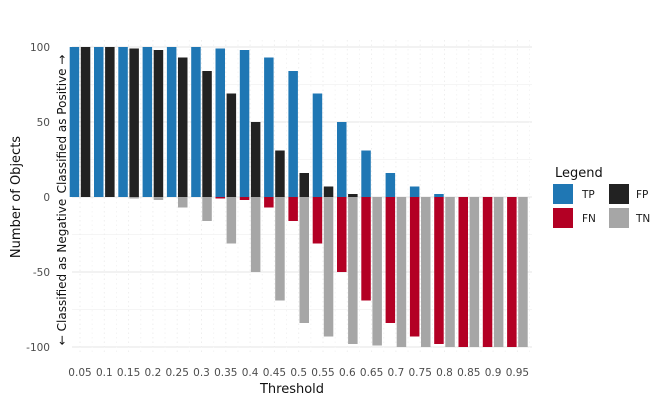 This screenshot has width=666, height=404. Describe the element at coordinates (322, 373) in the screenshot. I see `x-tick-label: 0.55` at that location.